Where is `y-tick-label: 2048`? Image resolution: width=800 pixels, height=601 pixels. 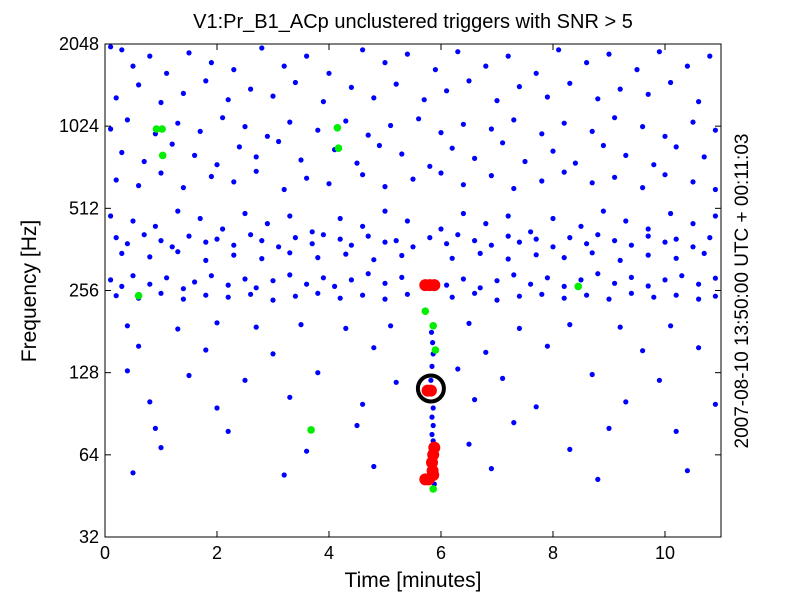 y-tick-label: 2048 is located at coordinates (79, 44).